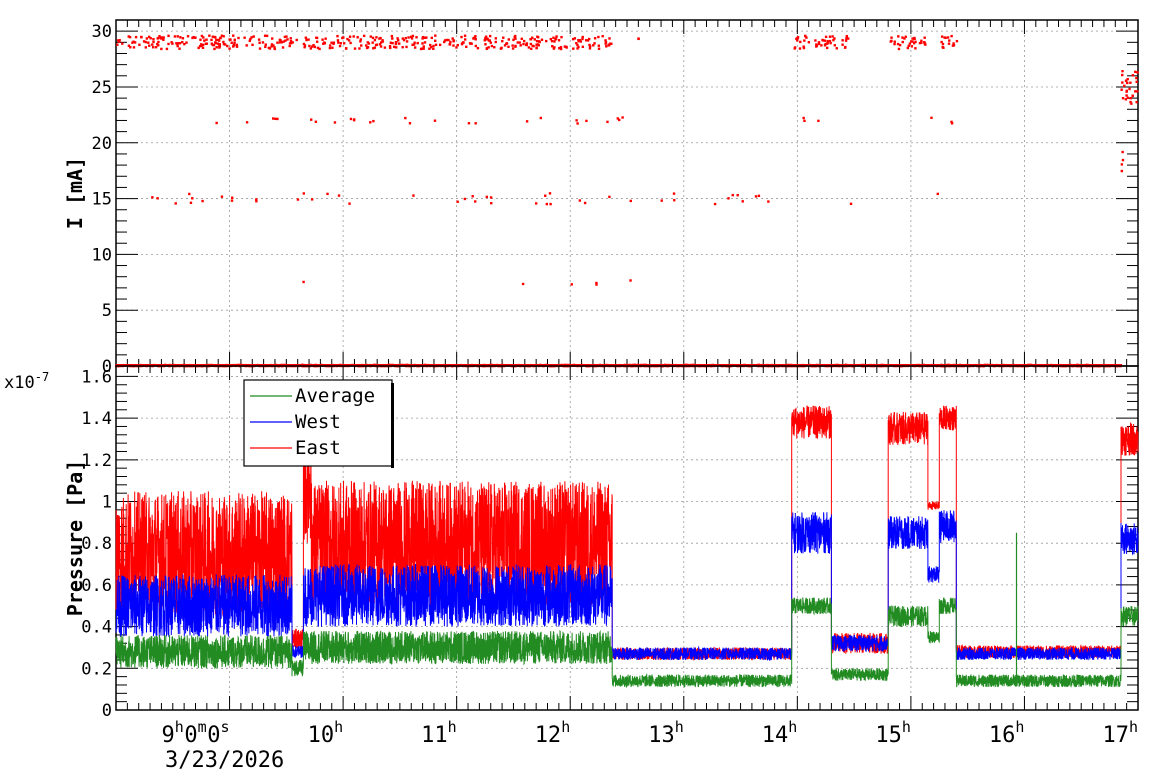 This screenshot has height=782, width=1158. What do you see at coordinates (318, 423) in the screenshot?
I see `legend-box` at bounding box center [318, 423].